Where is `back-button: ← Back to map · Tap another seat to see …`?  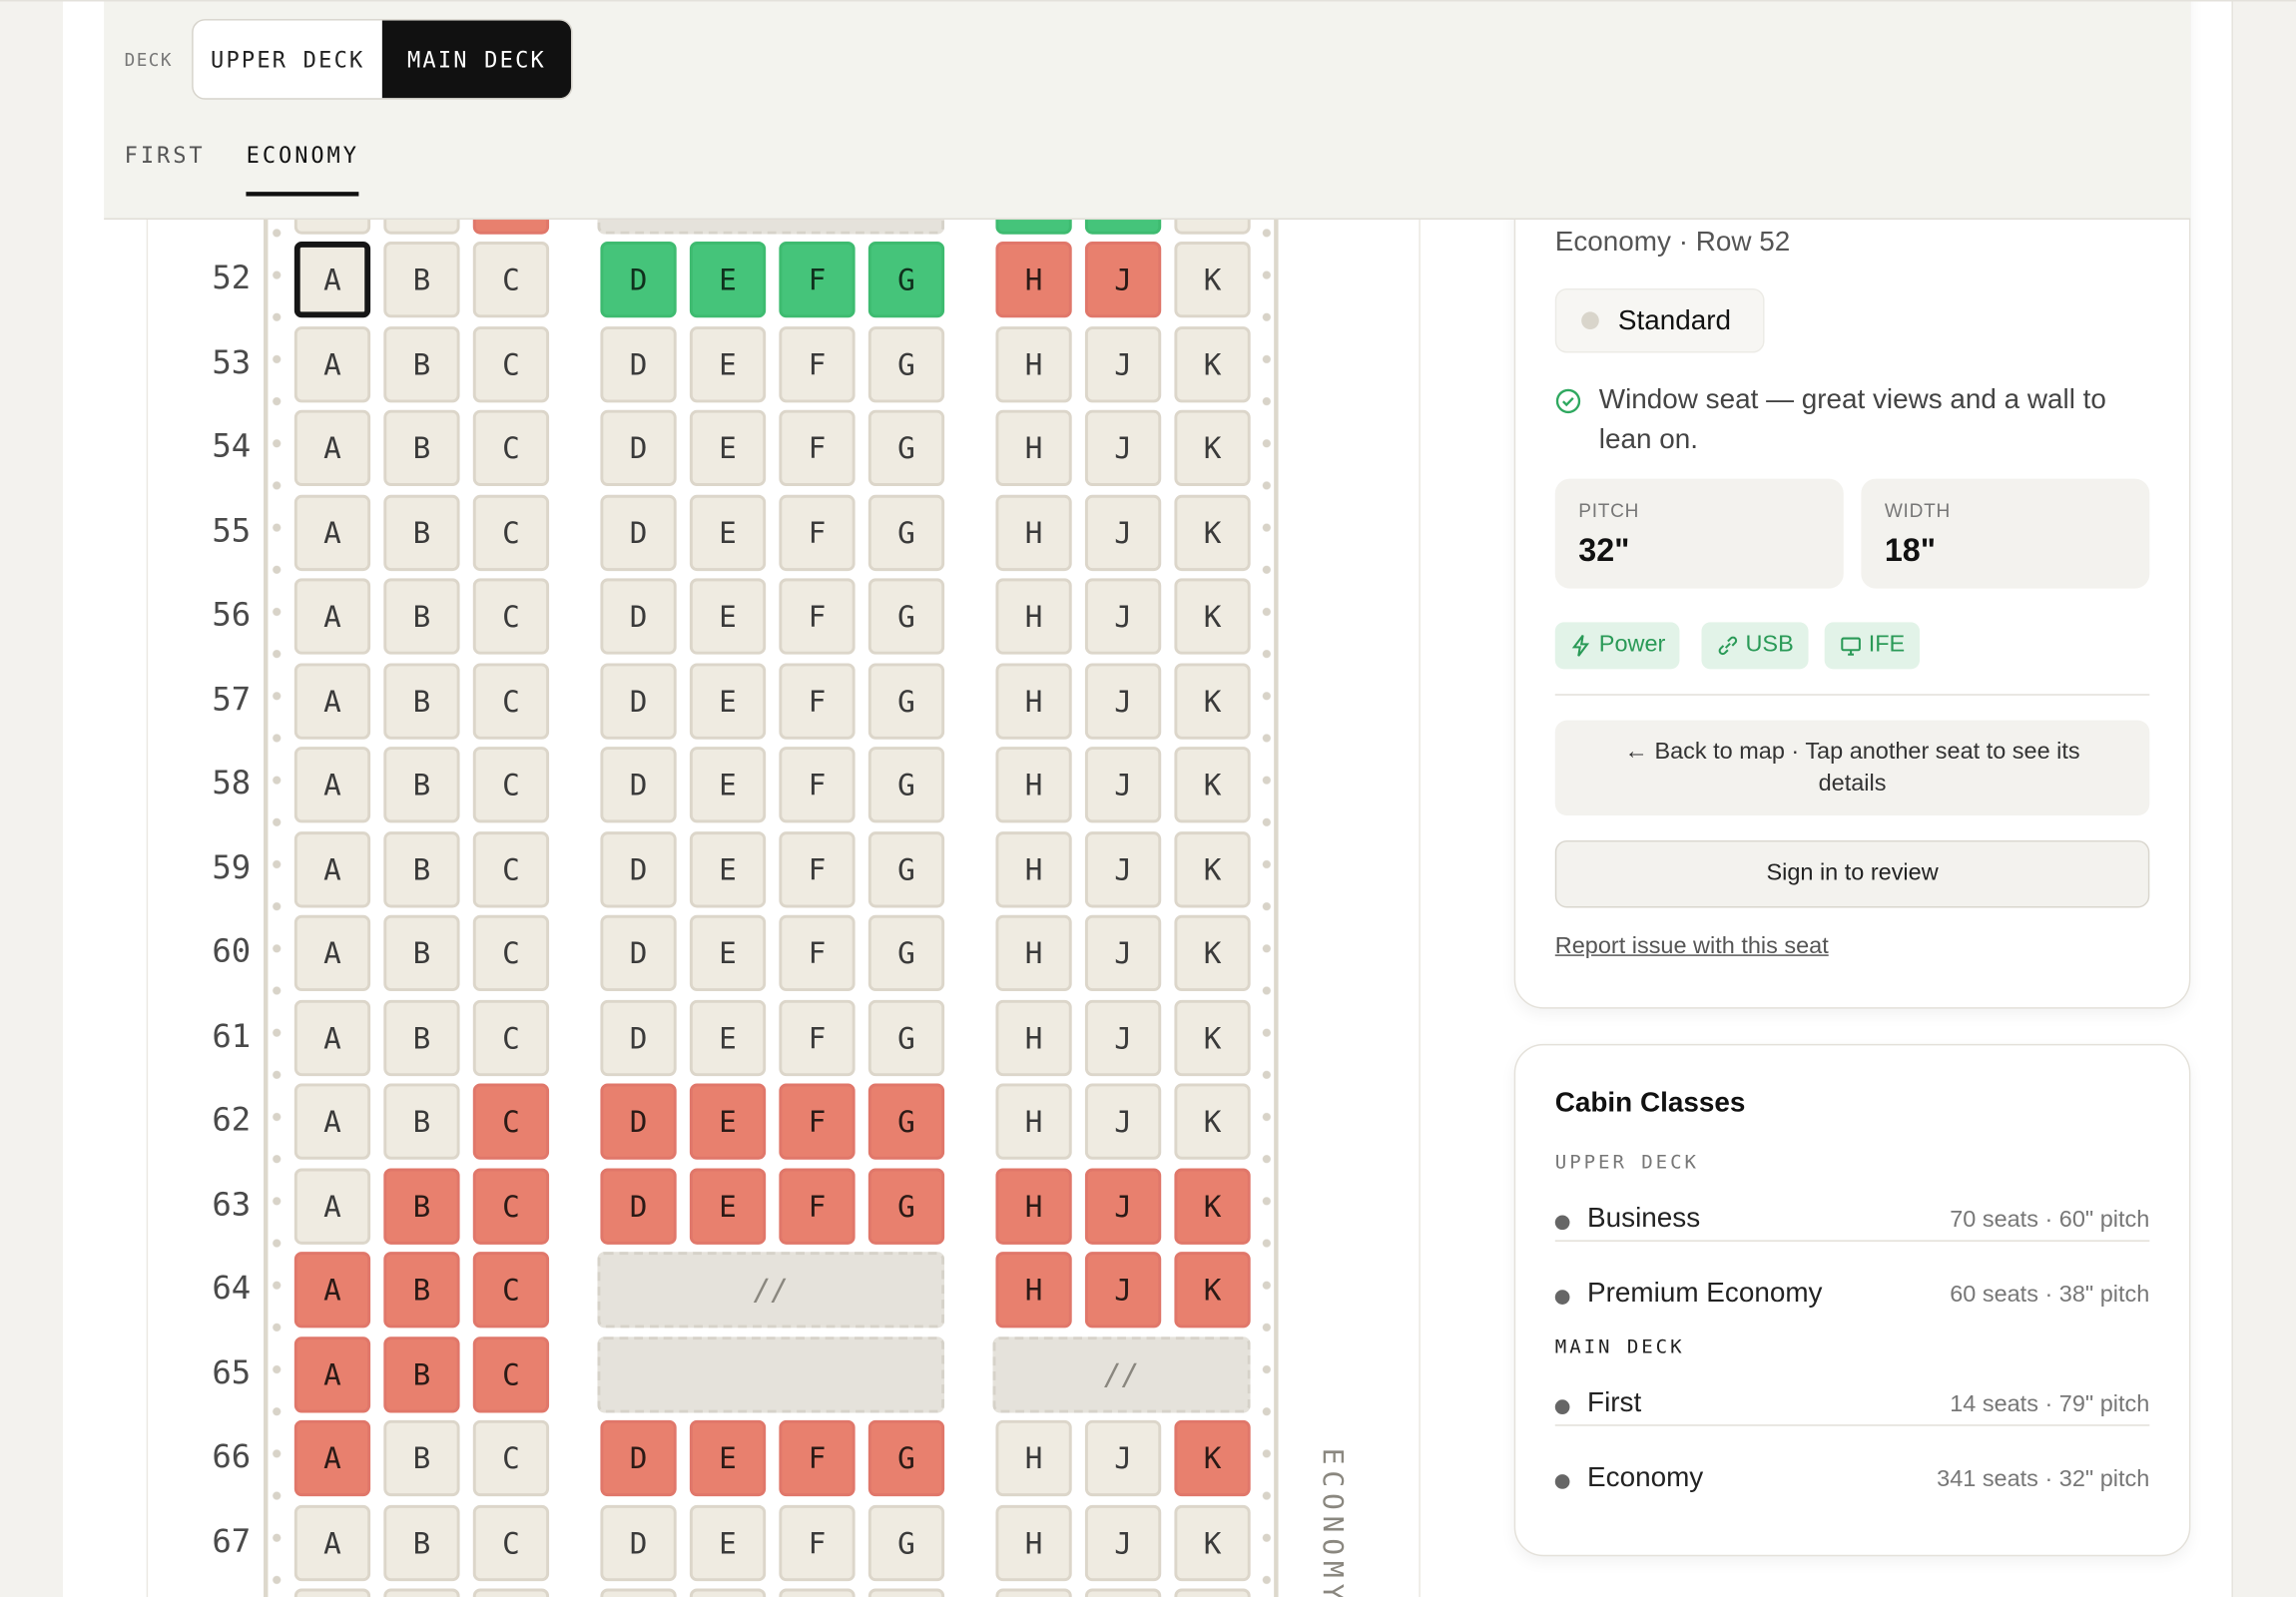
back-button: ← Back to map · Tap another seat to see … is located at coordinates (1852, 768).